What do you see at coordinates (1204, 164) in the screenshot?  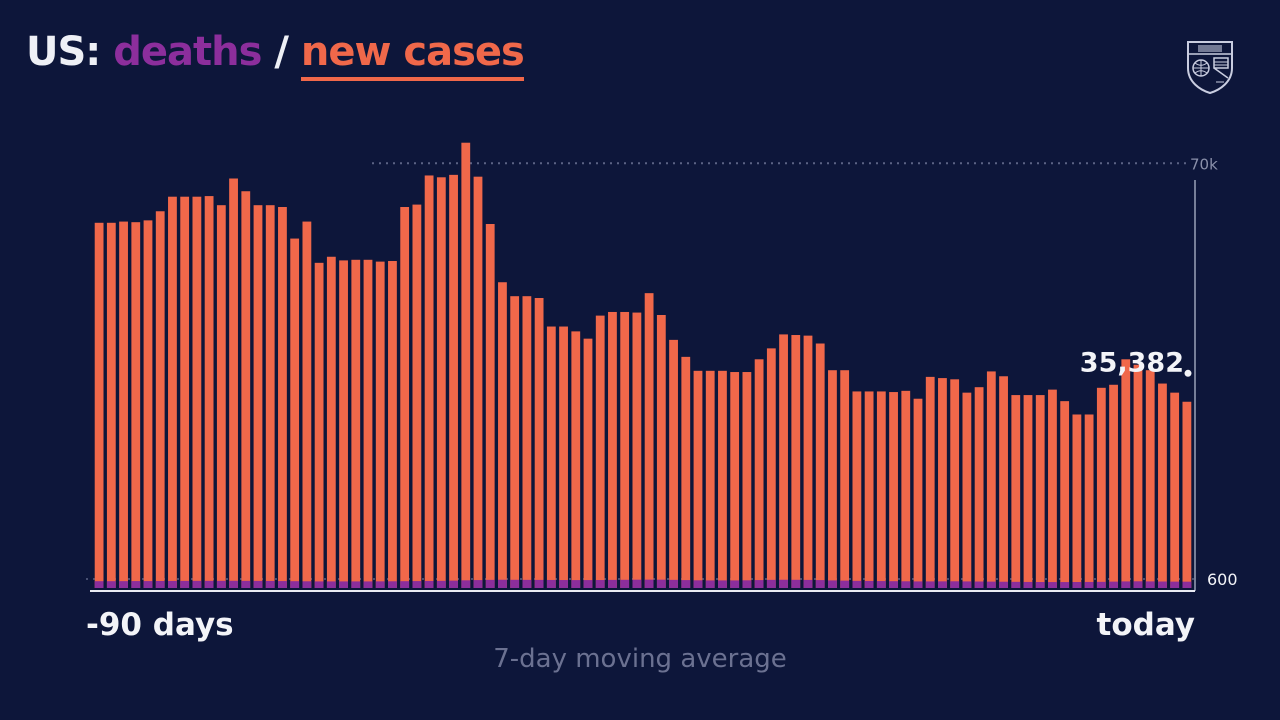 I see `y-tick-70k: 70k` at bounding box center [1204, 164].